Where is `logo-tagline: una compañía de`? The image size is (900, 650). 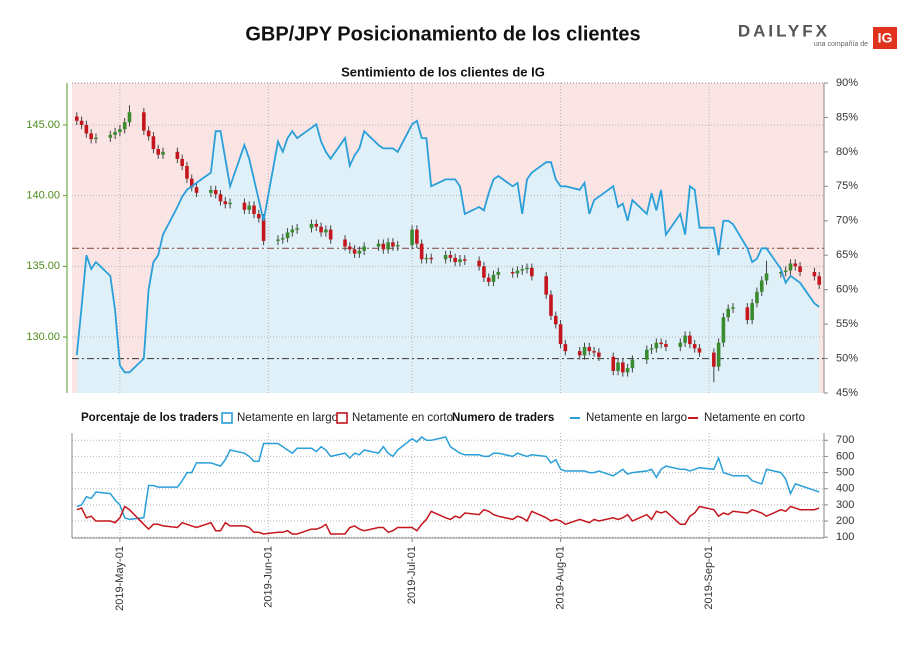 logo-tagline: una compañía de is located at coordinates (841, 44).